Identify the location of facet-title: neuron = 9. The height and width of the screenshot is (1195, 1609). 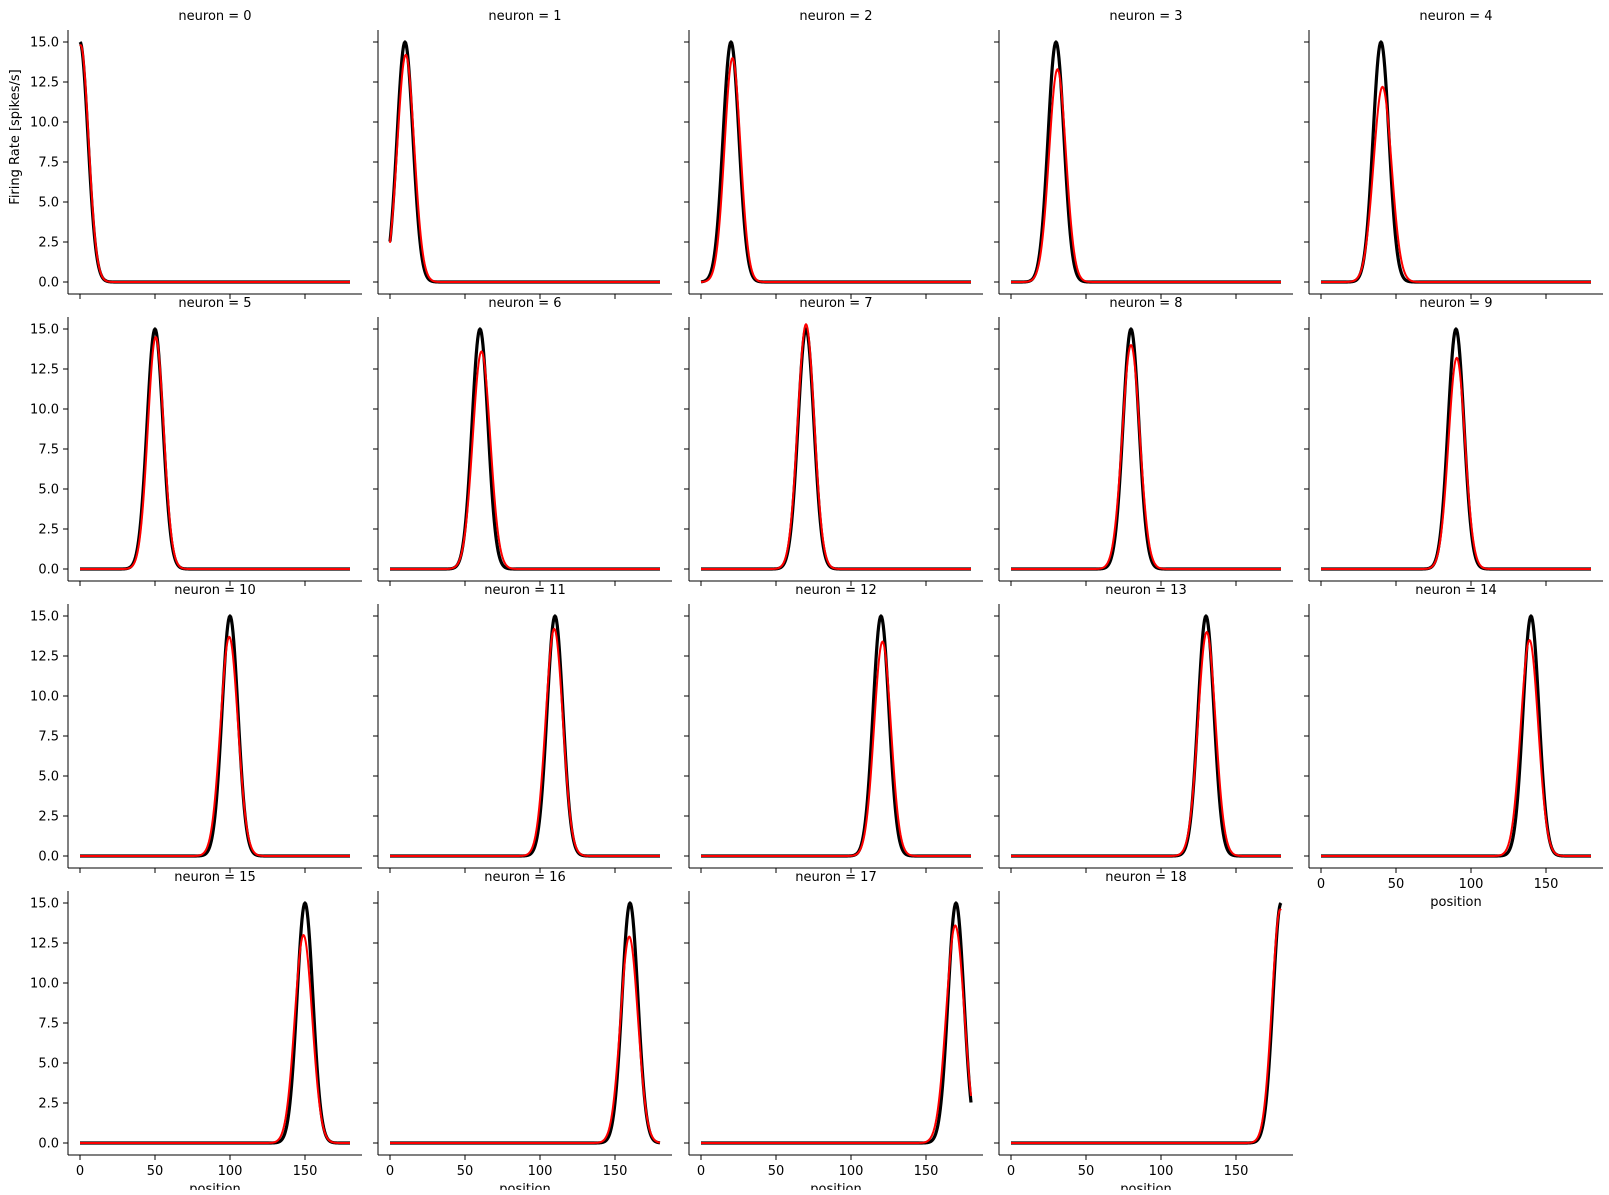
(1455, 303).